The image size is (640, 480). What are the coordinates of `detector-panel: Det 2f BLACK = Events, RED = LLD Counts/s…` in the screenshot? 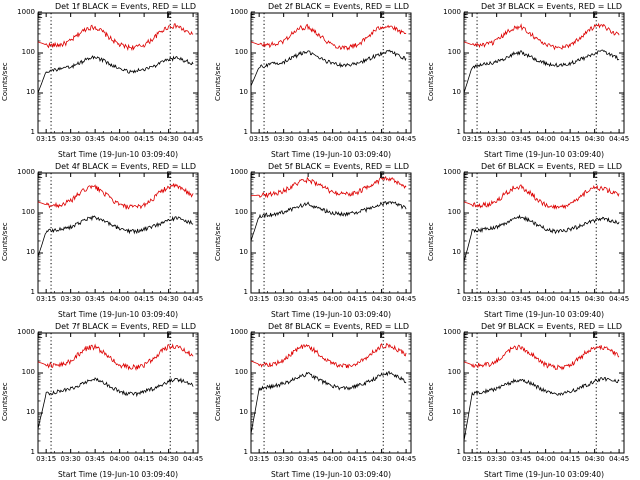 It's located at (319, 80).